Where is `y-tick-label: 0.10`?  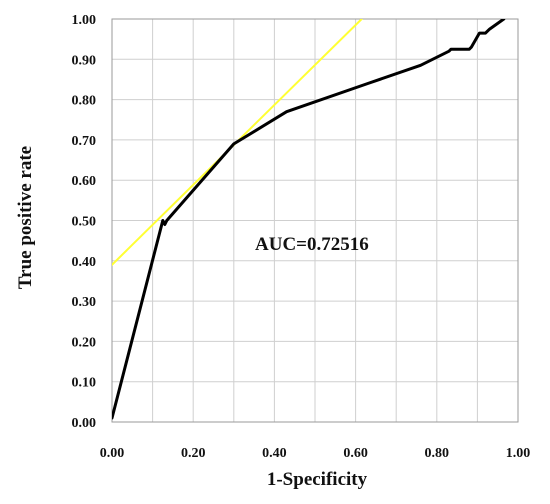 y-tick-label: 0.10 is located at coordinates (84, 383).